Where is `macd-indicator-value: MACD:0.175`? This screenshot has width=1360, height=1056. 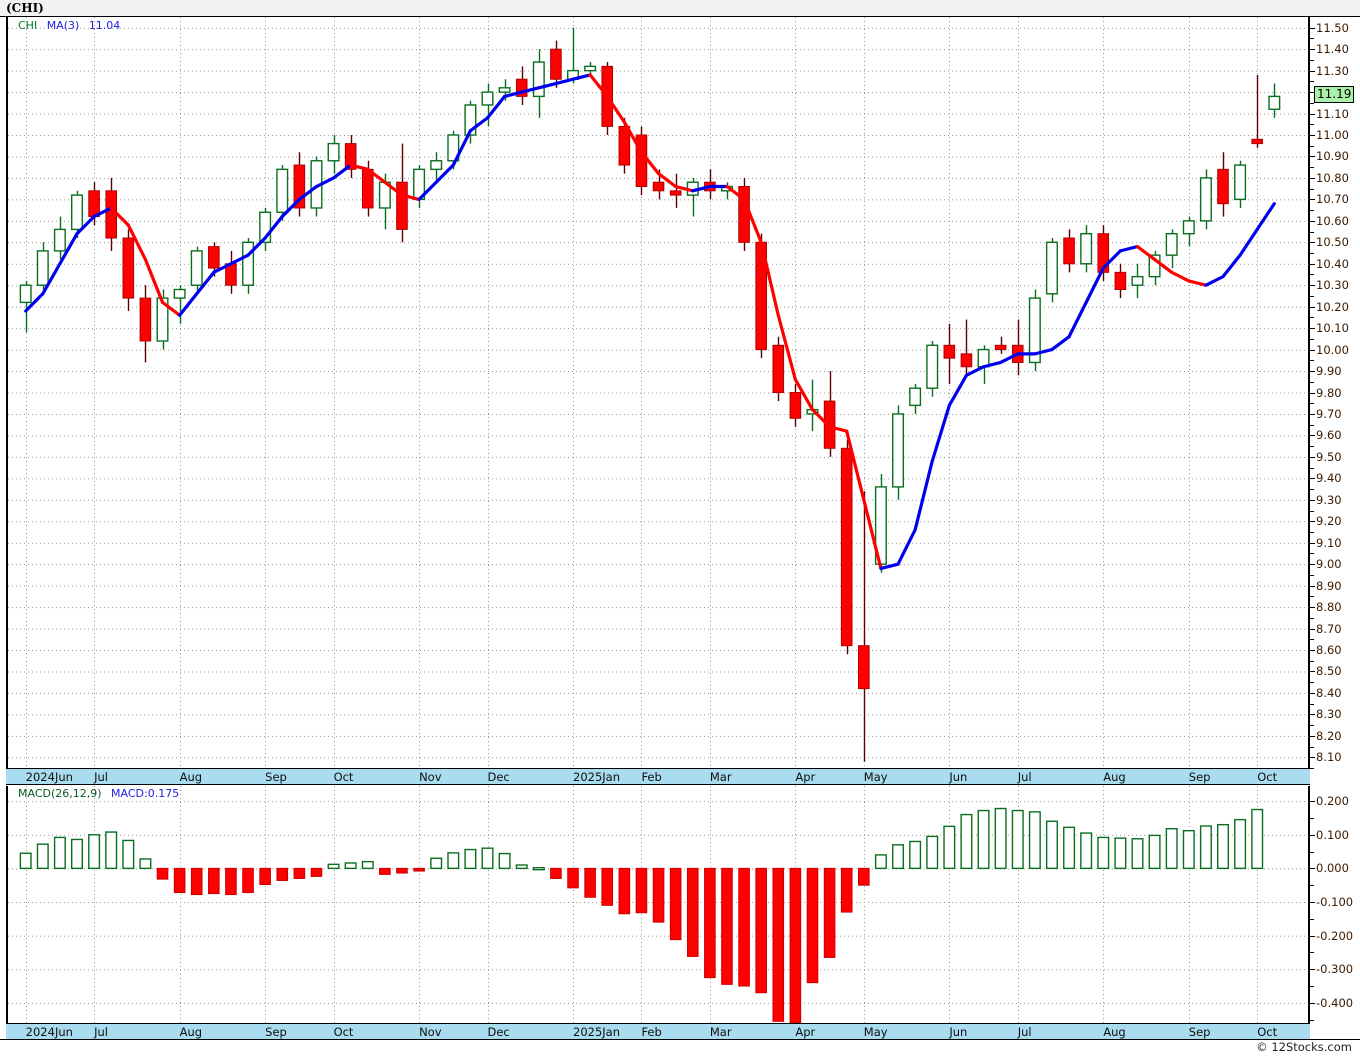 macd-indicator-value: MACD:0.175 is located at coordinates (145, 793).